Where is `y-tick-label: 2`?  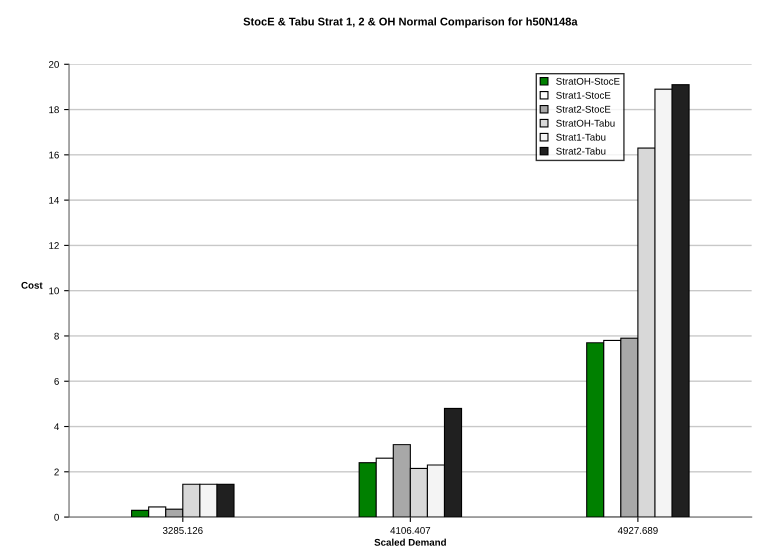
y-tick-label: 2 is located at coordinates (56, 472).